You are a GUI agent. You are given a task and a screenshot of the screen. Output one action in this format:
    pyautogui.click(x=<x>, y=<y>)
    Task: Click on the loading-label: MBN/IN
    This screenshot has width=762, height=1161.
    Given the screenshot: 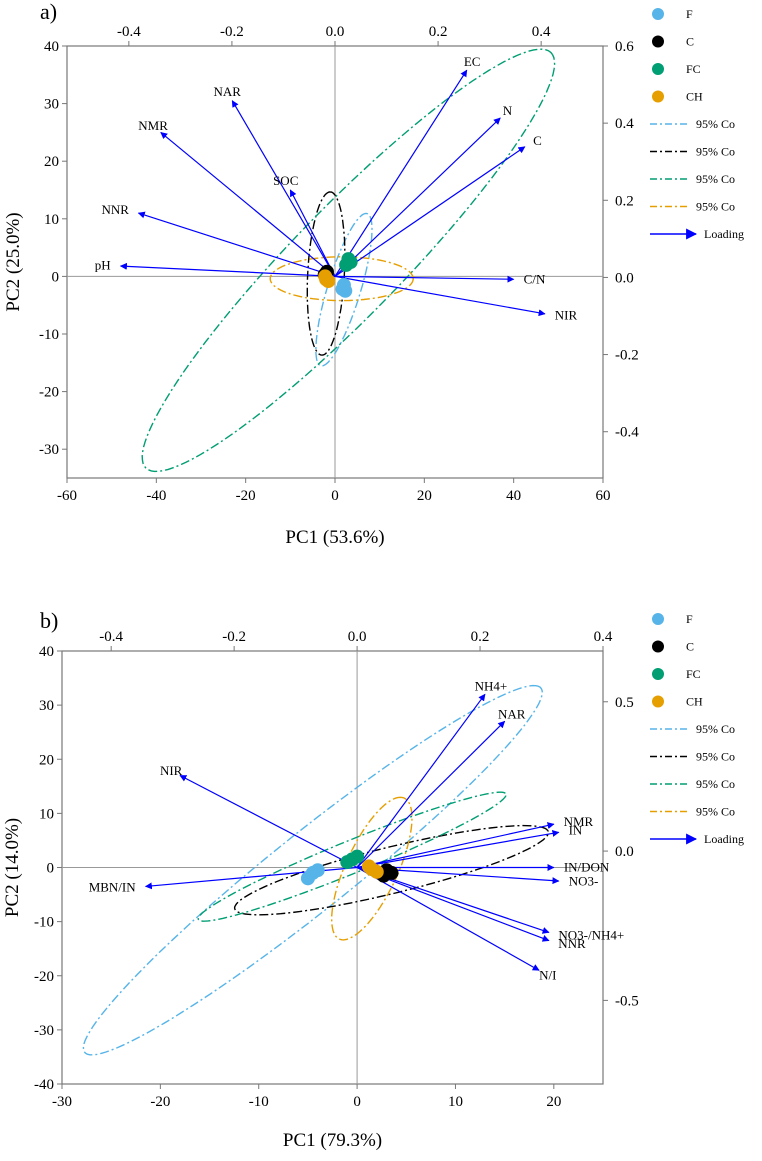 What is the action you would take?
    pyautogui.click(x=113, y=886)
    